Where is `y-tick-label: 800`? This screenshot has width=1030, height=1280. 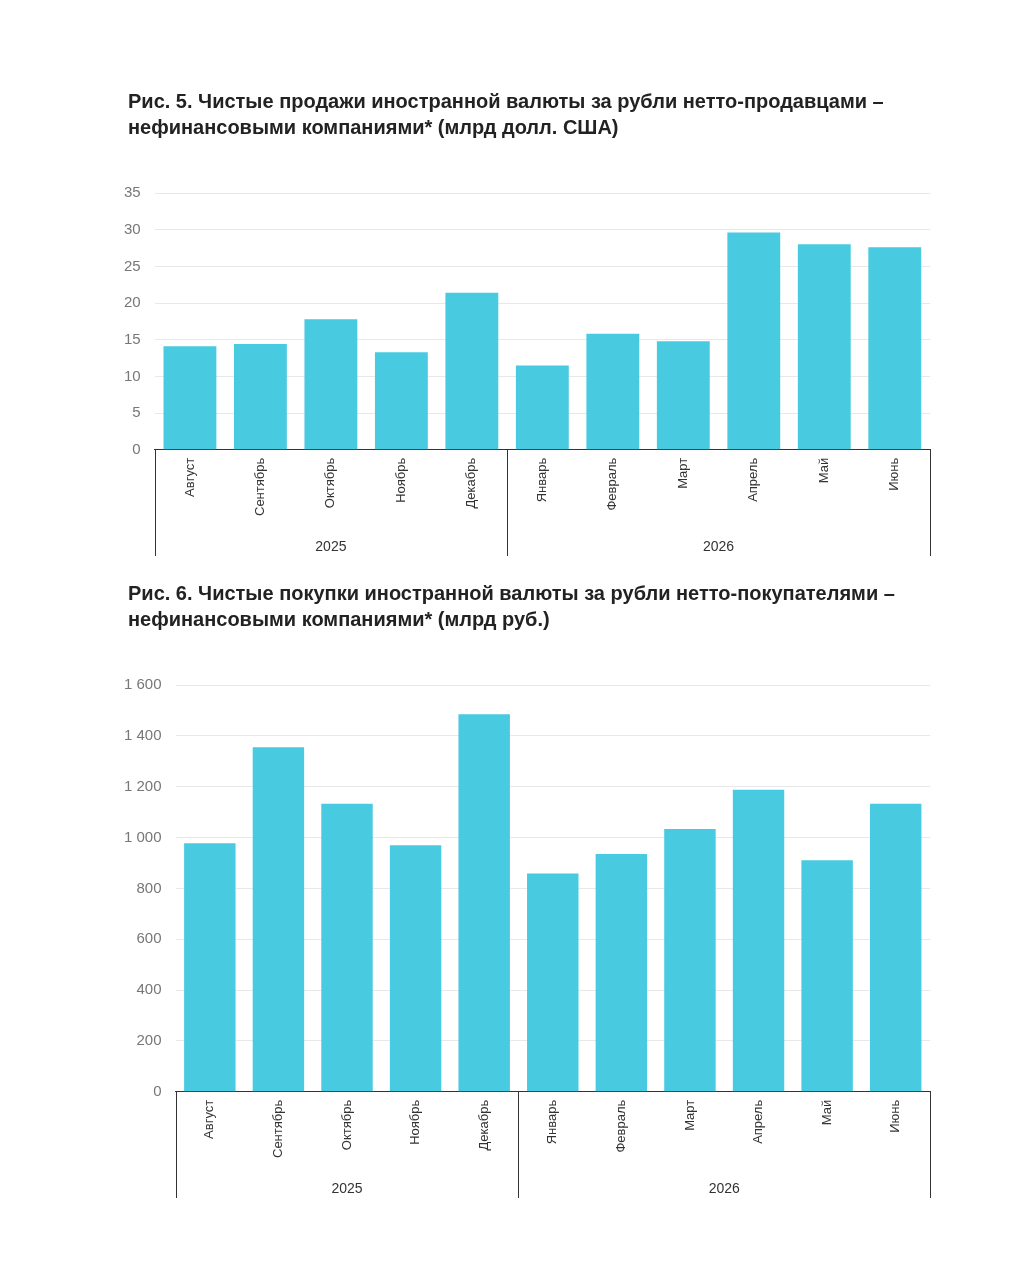
y-tick-label: 800 is located at coordinates (149, 887).